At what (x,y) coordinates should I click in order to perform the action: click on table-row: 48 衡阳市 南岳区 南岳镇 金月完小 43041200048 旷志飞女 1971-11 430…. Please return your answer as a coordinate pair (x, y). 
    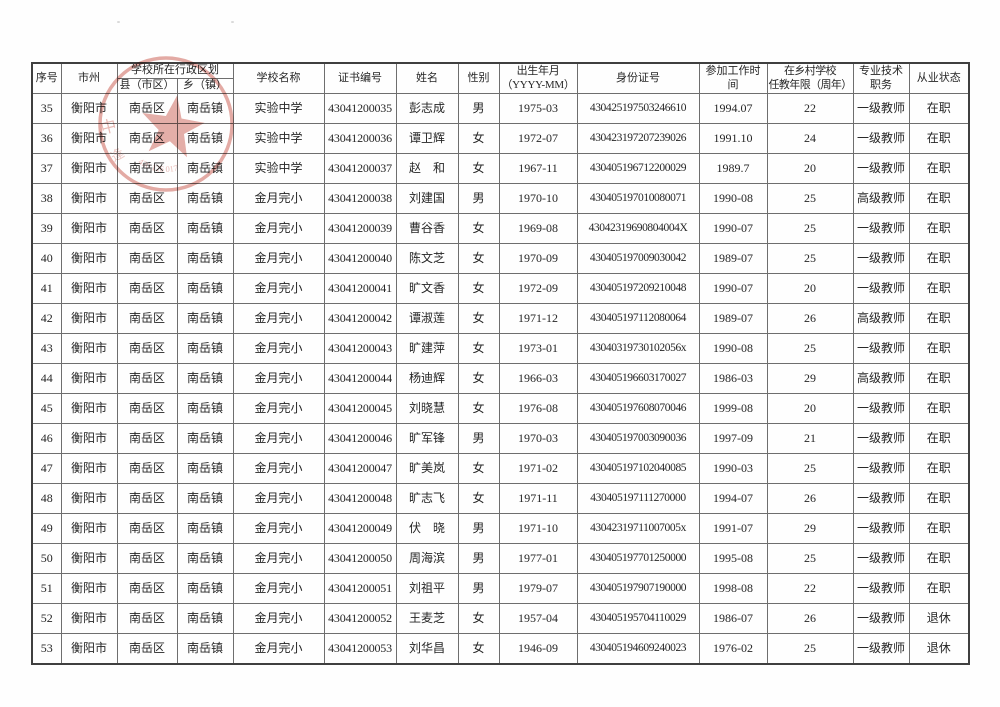
    Looking at the image, I should click on (500, 498).